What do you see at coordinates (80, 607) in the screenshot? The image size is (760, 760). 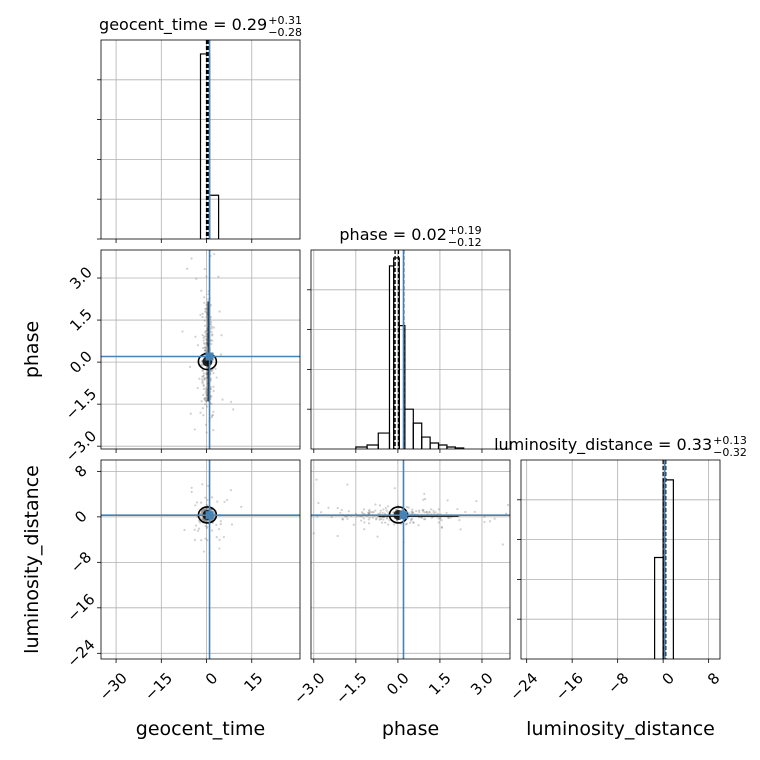 I see `y-tick-label: −16` at bounding box center [80, 607].